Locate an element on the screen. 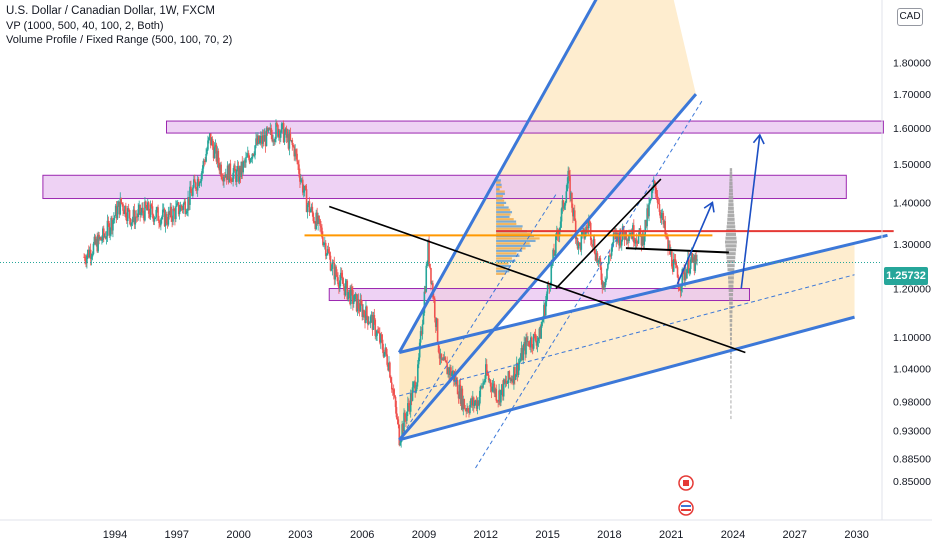  x-tick-label: 2012 is located at coordinates (486, 535).